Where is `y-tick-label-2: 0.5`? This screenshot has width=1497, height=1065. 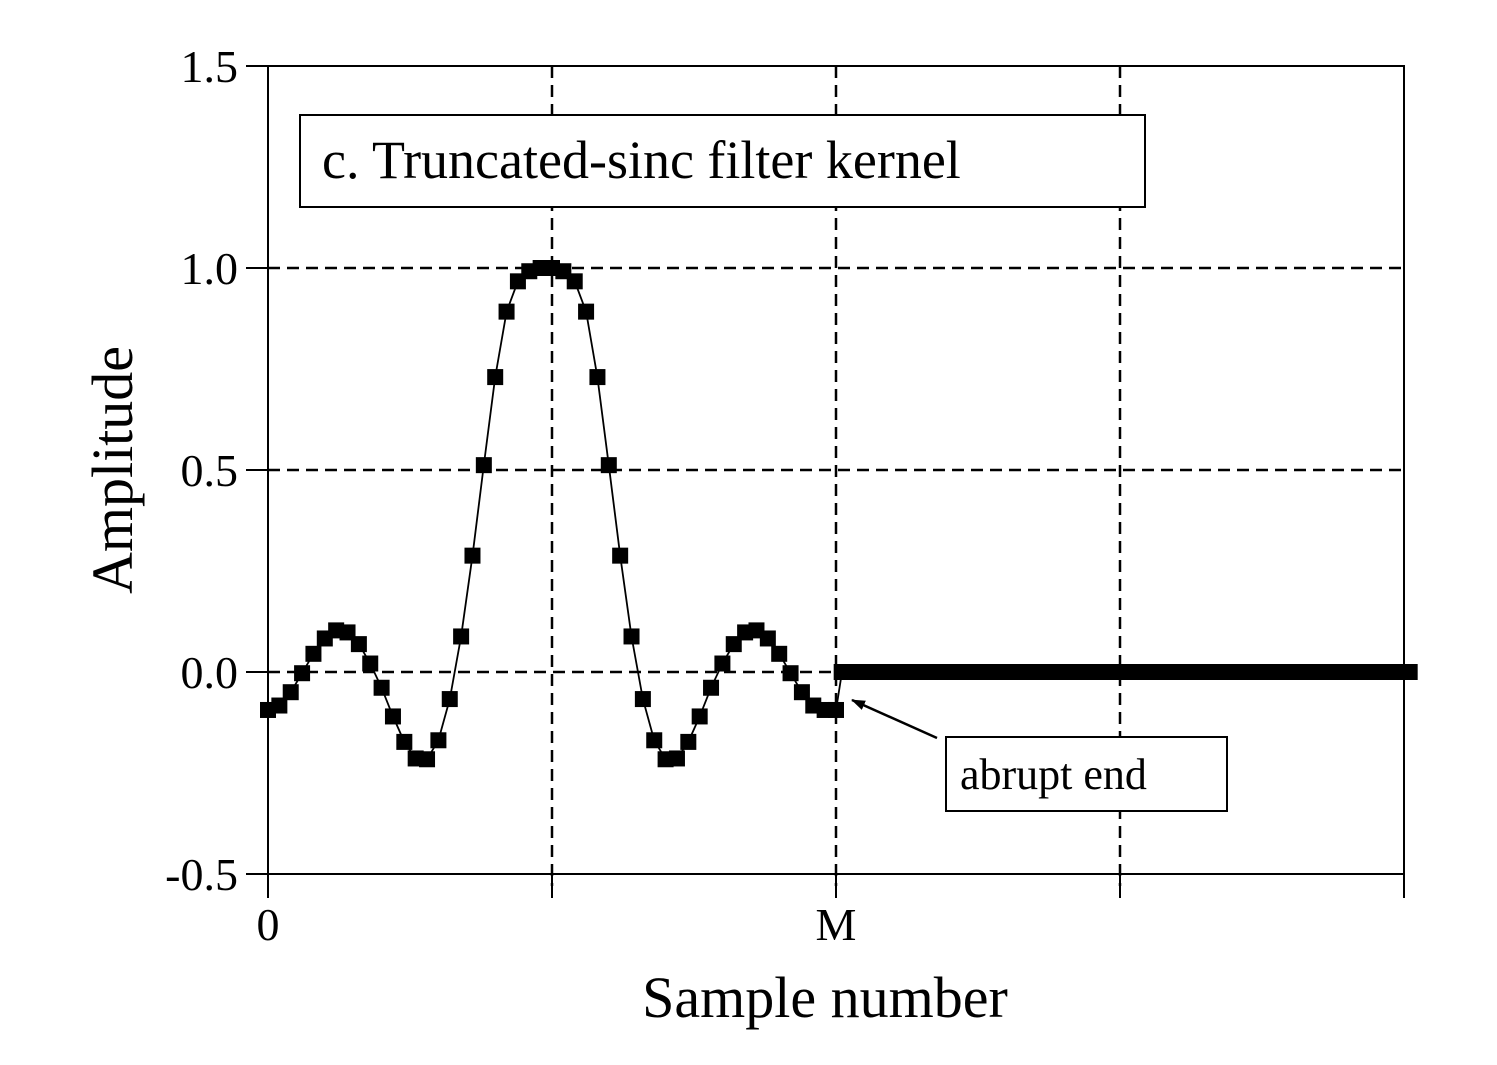
y-tick-label-2: 0.5 is located at coordinates (210, 470).